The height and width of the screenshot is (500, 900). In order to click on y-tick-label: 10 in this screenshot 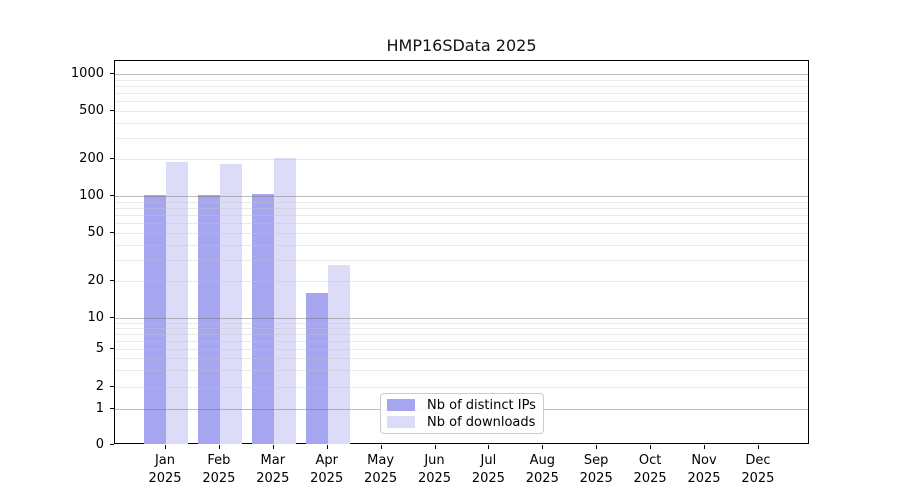, I will do `click(95, 317)`.